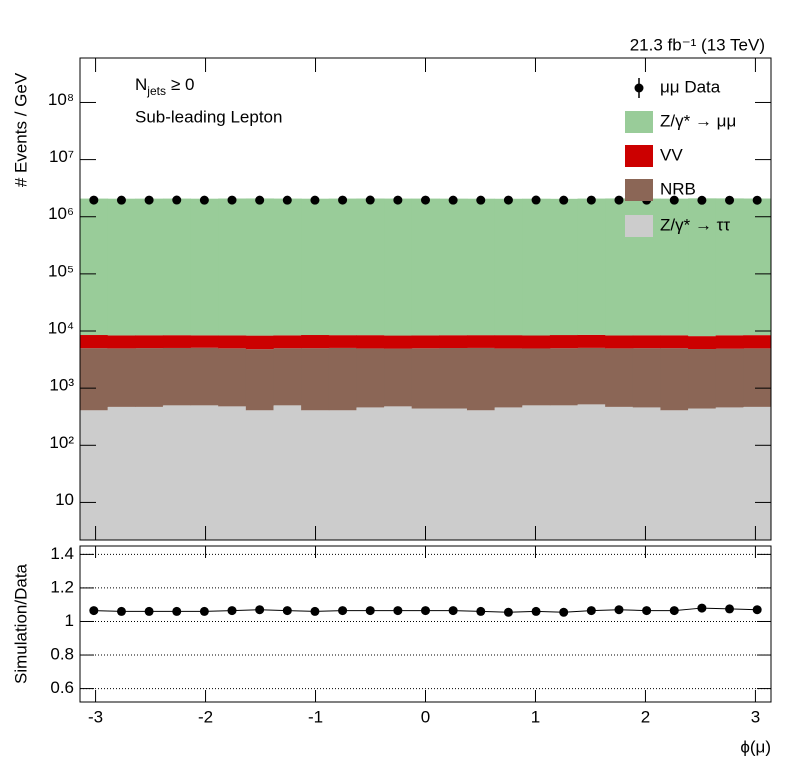 The image size is (796, 772). I want to click on y-axis-label: # Events / GeV, so click(20, 129).